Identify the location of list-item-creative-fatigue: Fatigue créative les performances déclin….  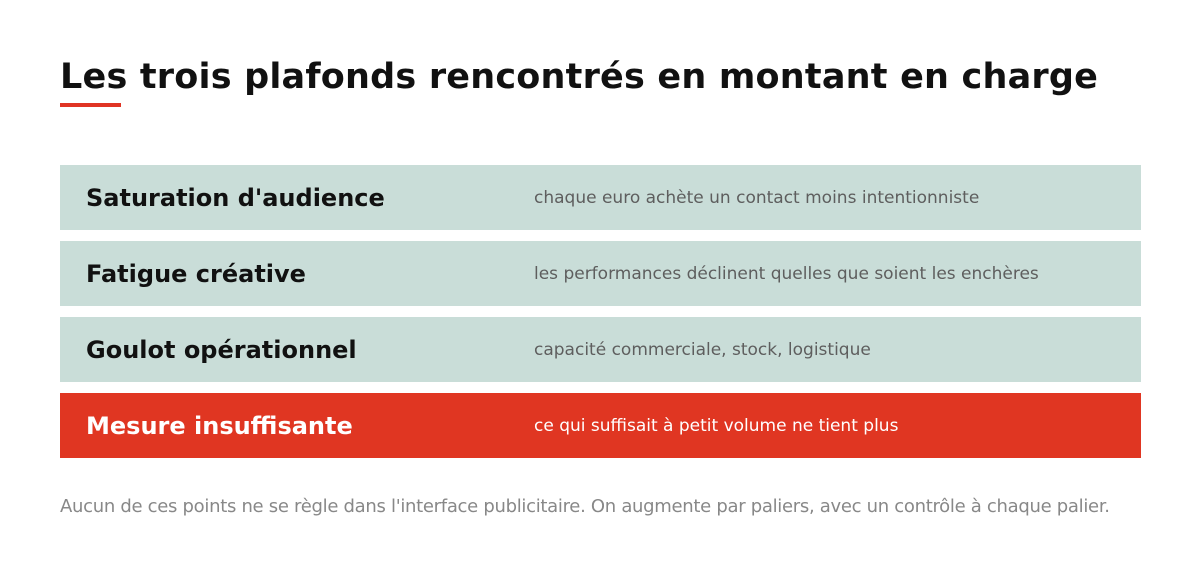
(600, 273).